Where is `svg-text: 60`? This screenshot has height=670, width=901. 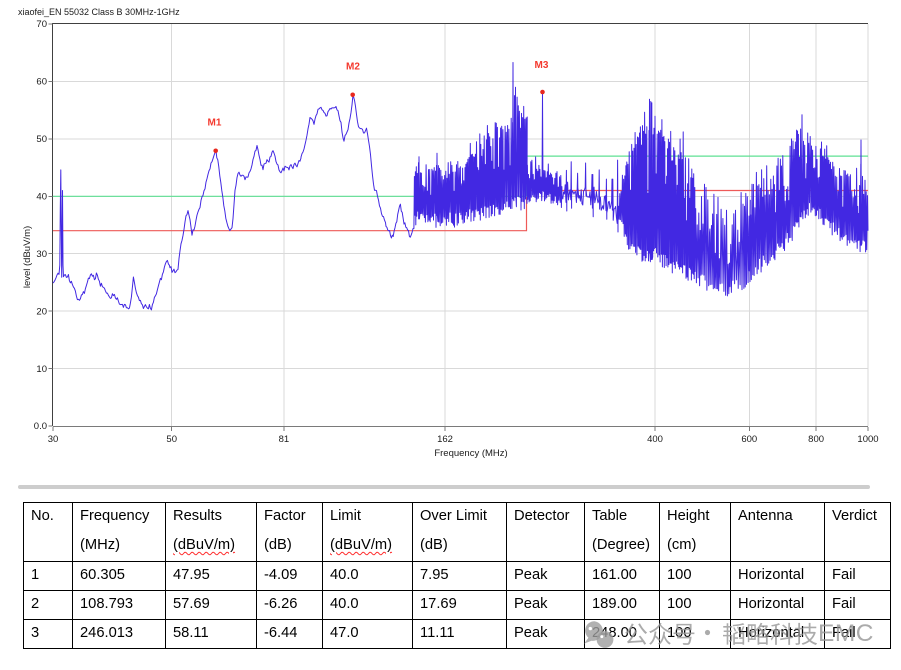
svg-text: 60 is located at coordinates (41, 82).